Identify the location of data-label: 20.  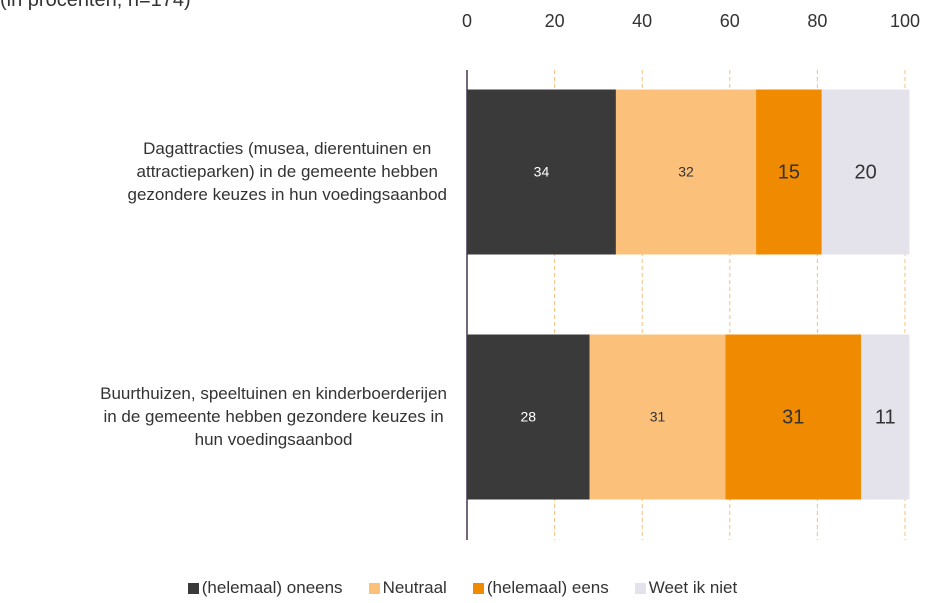
(865, 172).